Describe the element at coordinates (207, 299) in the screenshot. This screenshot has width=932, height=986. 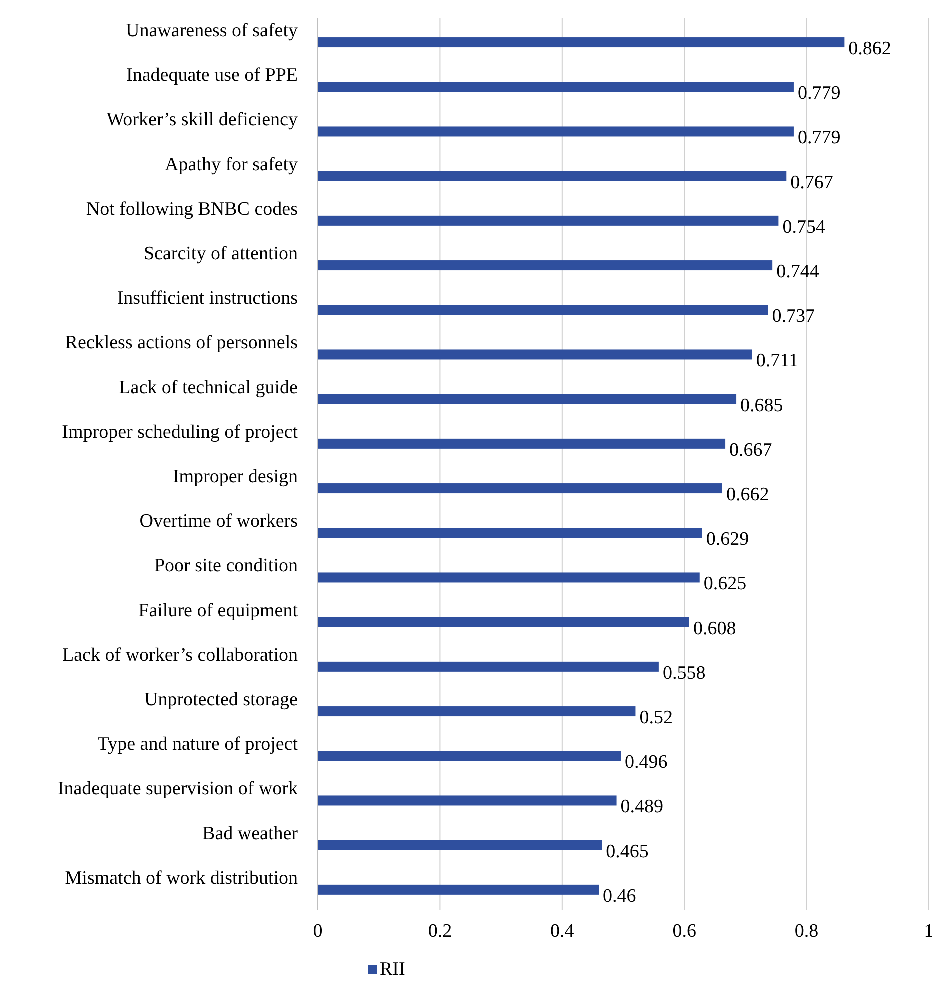
I see `y-tick-label: Insufficient instructions` at that location.